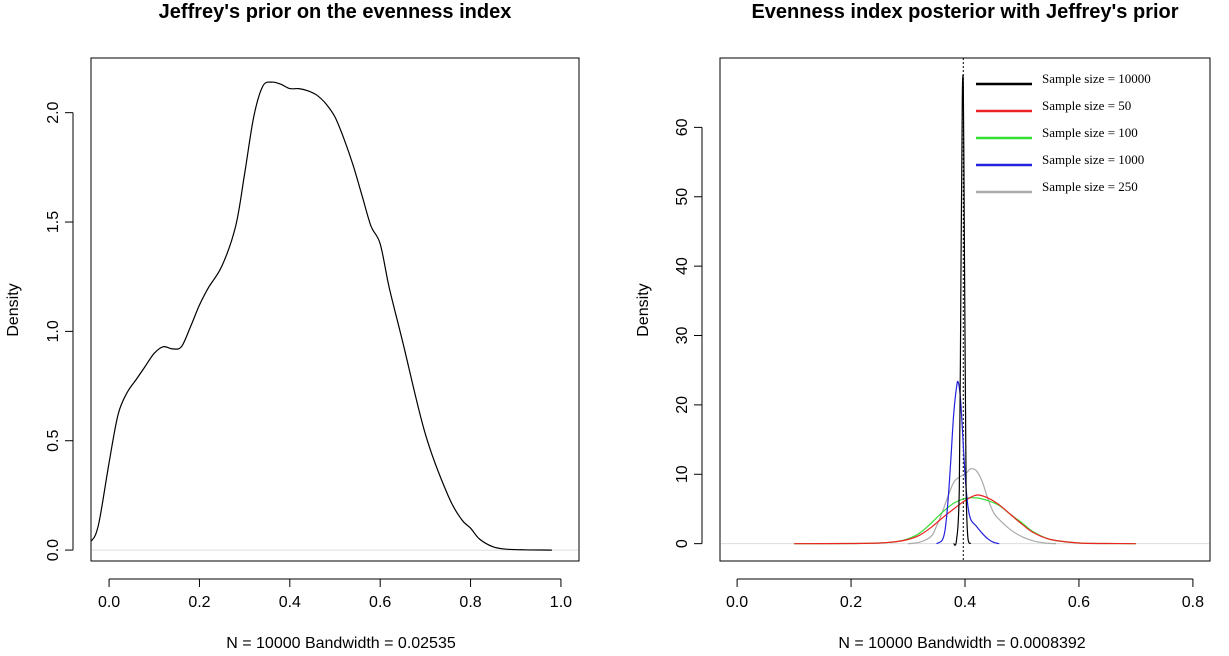 This screenshot has height=656, width=1229. What do you see at coordinates (682, 266) in the screenshot?
I see `posterior-y-tick-label: 40` at bounding box center [682, 266].